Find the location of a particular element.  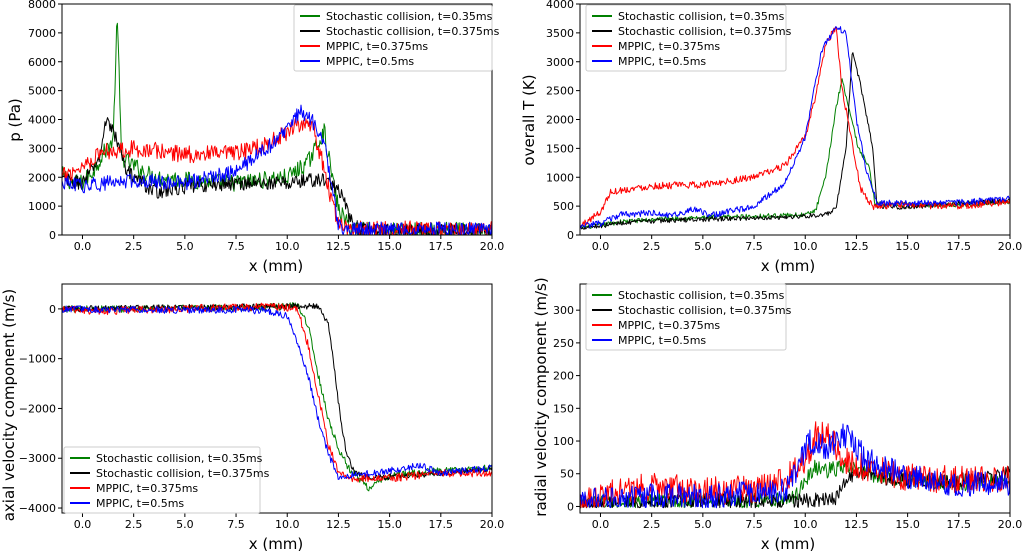

y-tick-label: 2500 is located at coordinates (560, 91).